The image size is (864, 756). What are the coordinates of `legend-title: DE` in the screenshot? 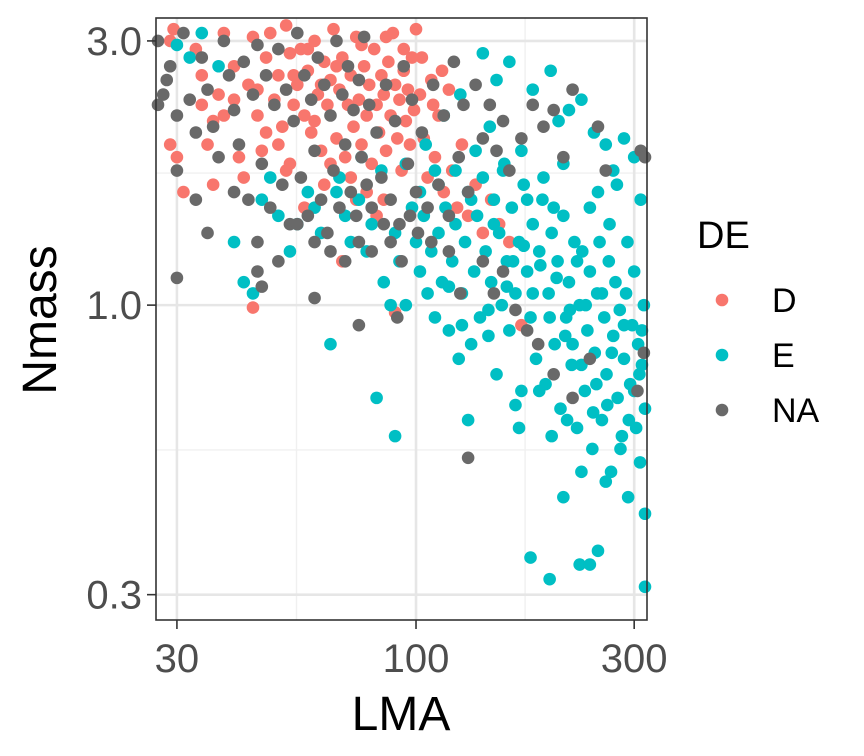 It's located at (723, 236).